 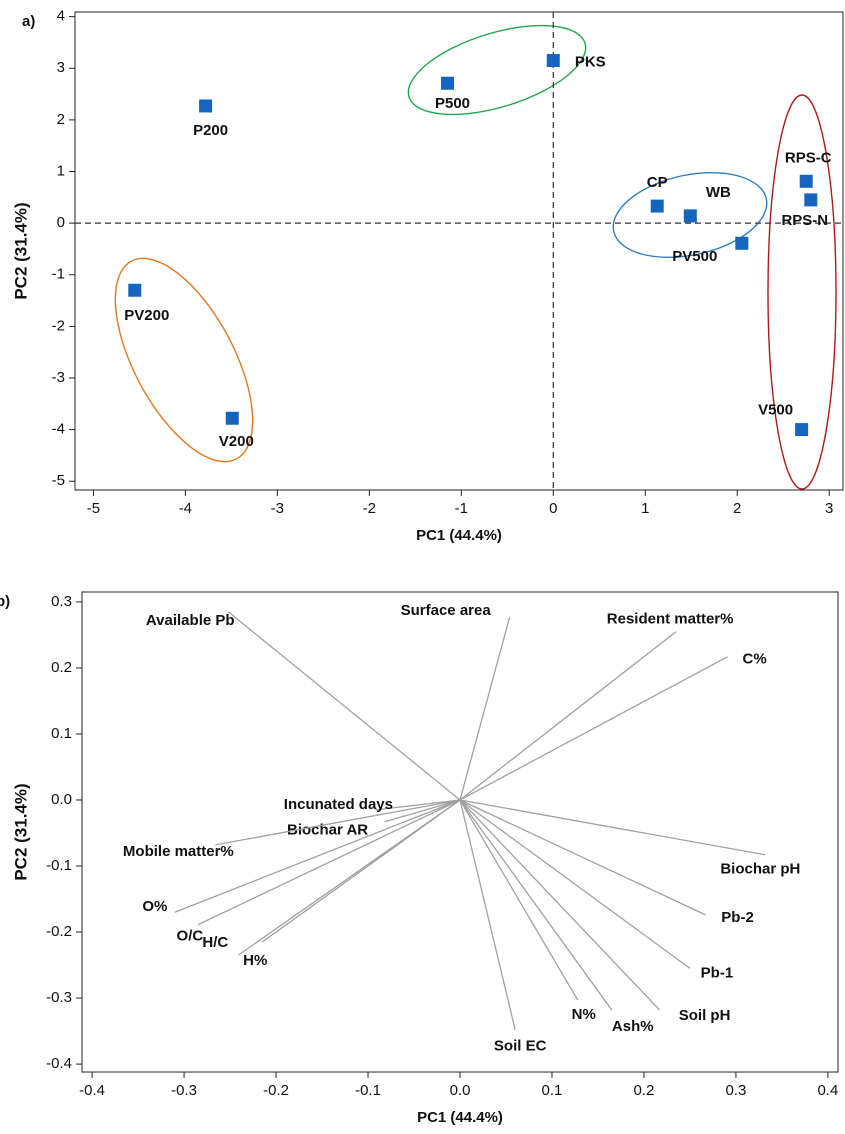 What do you see at coordinates (59, 931) in the screenshot?
I see `y-tick-label: -0.2` at bounding box center [59, 931].